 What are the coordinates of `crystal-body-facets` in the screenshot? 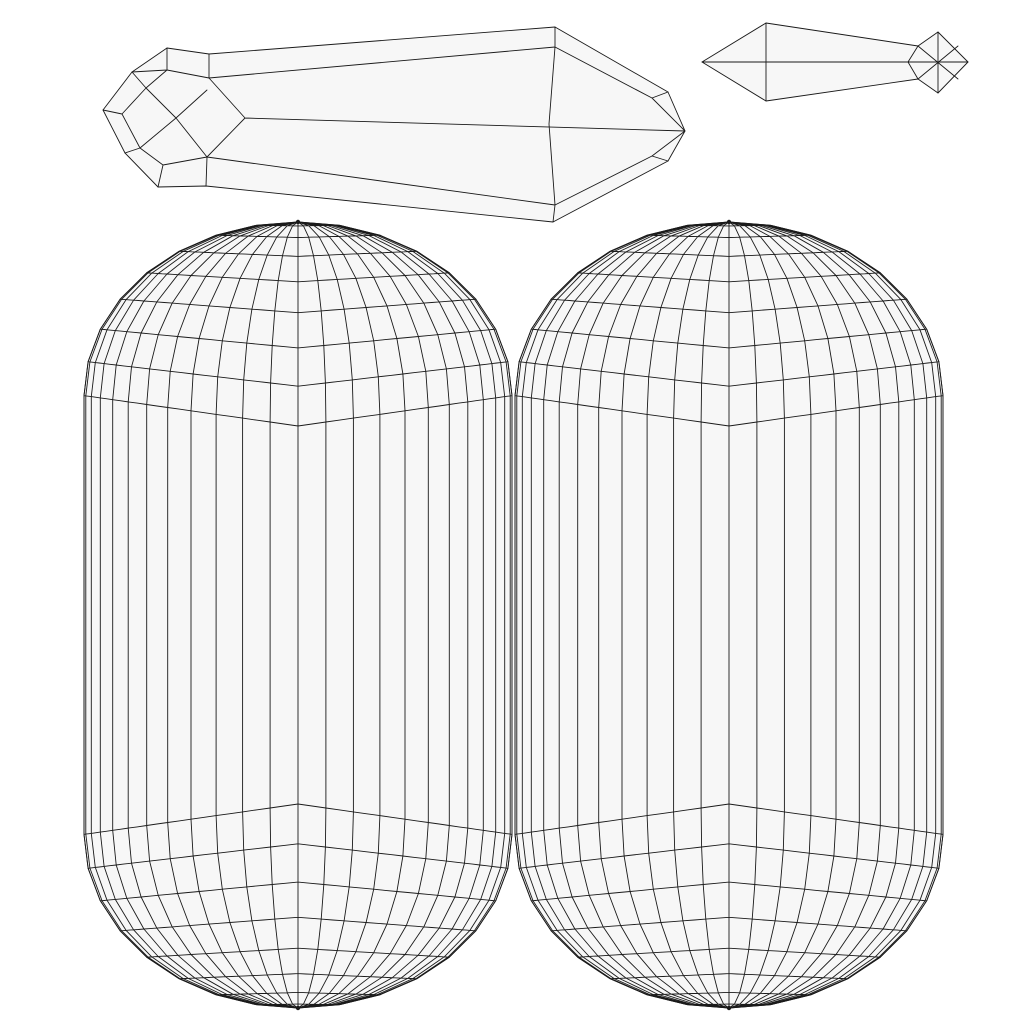 It's located at (394, 124).